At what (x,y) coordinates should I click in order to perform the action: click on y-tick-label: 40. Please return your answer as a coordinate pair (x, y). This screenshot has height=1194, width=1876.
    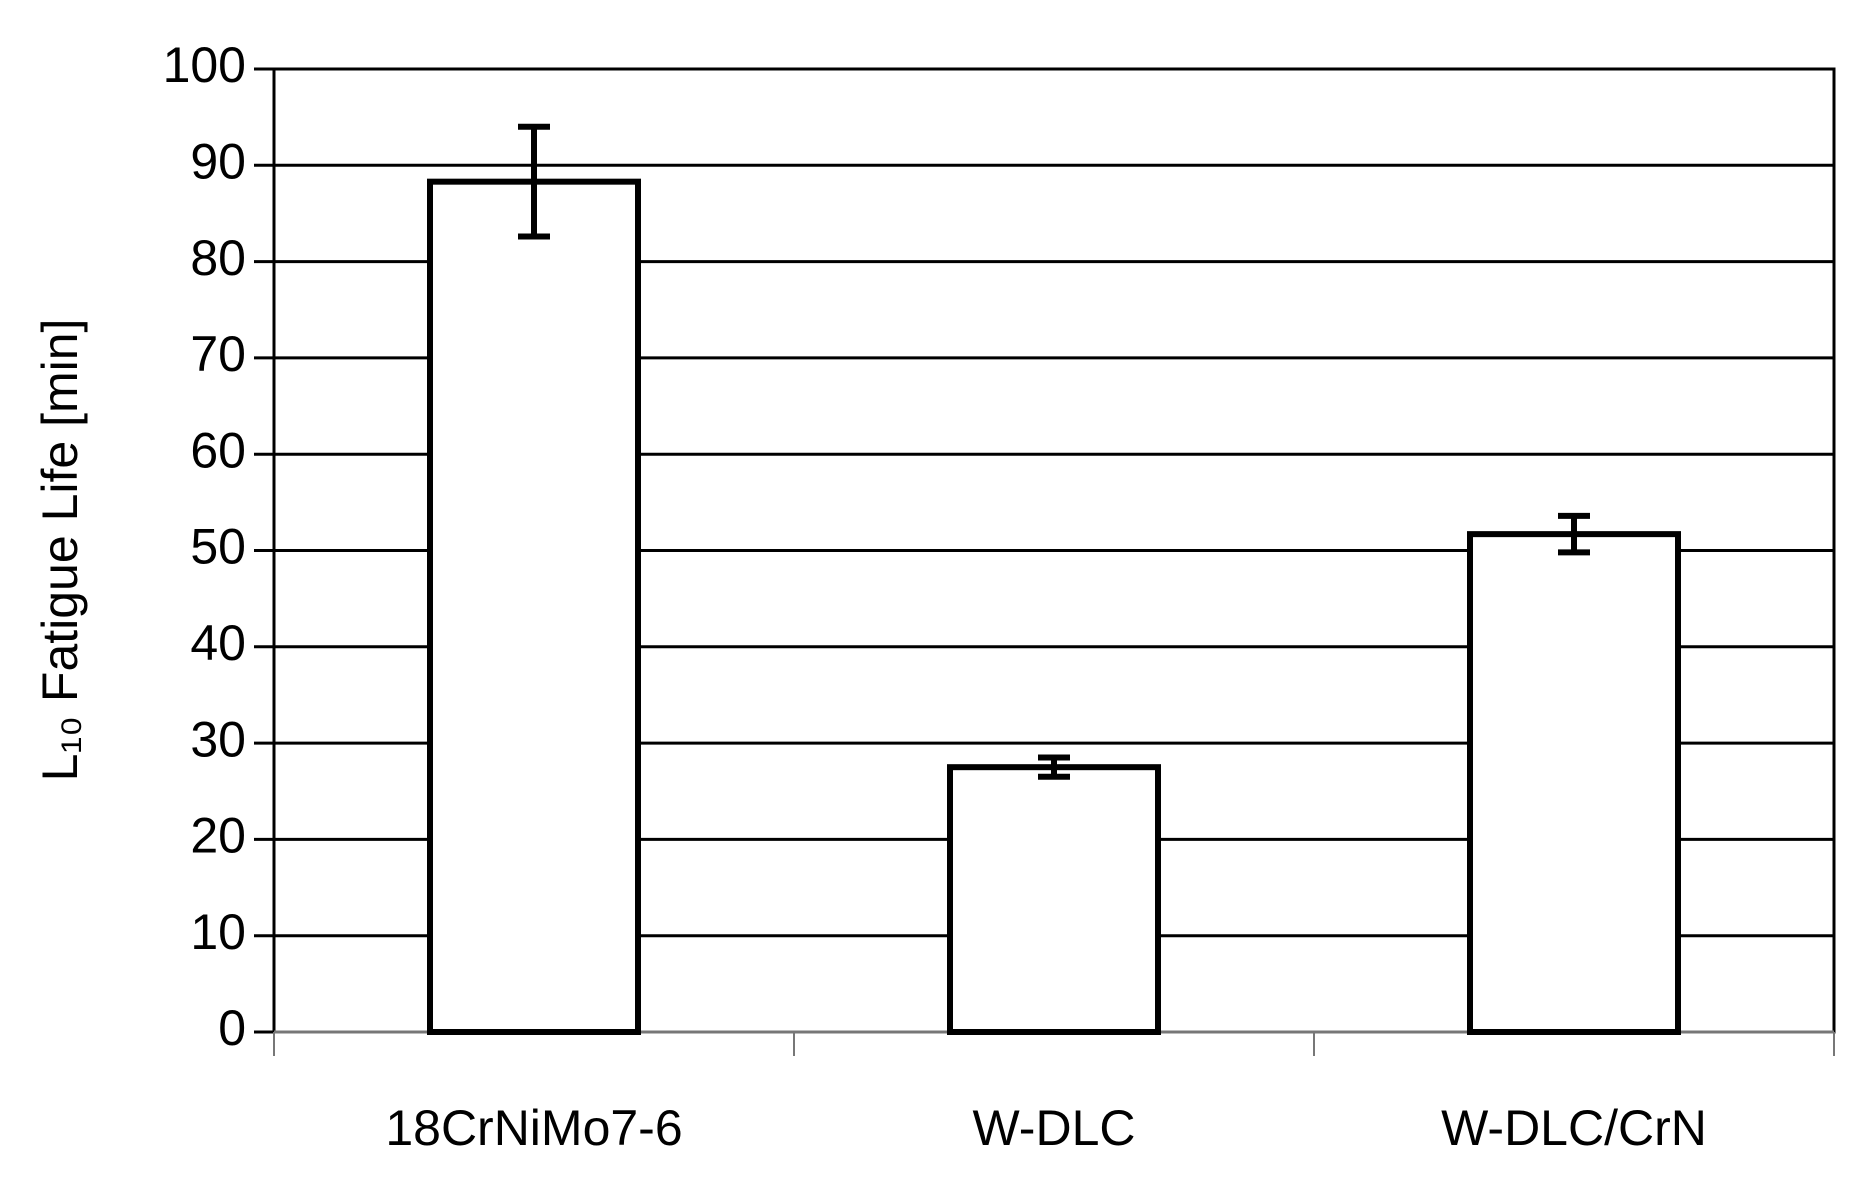
    Looking at the image, I should click on (218, 643).